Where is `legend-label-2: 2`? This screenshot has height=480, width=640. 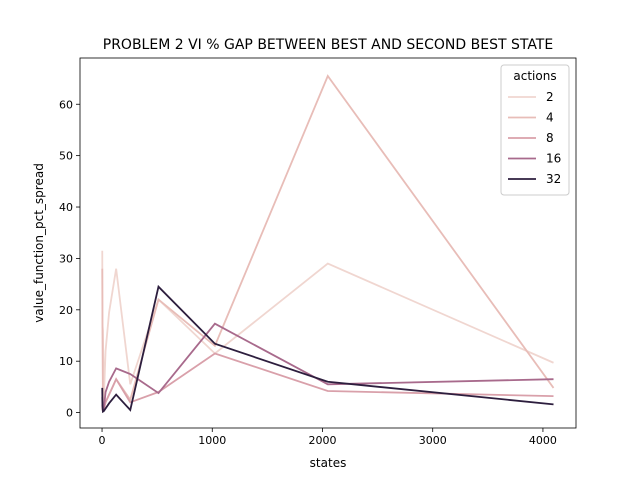 legend-label-2: 2 is located at coordinates (550, 97).